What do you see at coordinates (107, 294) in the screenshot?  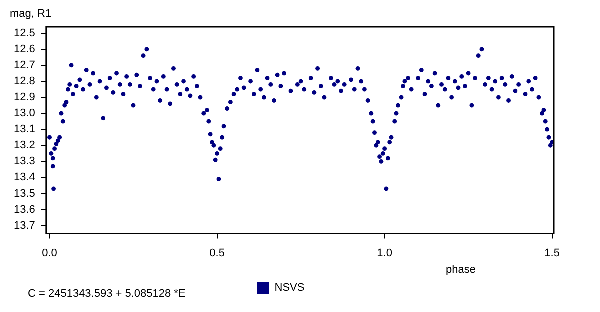 I see `text: C = 2451343.593 + 5.085128 *E` at bounding box center [107, 294].